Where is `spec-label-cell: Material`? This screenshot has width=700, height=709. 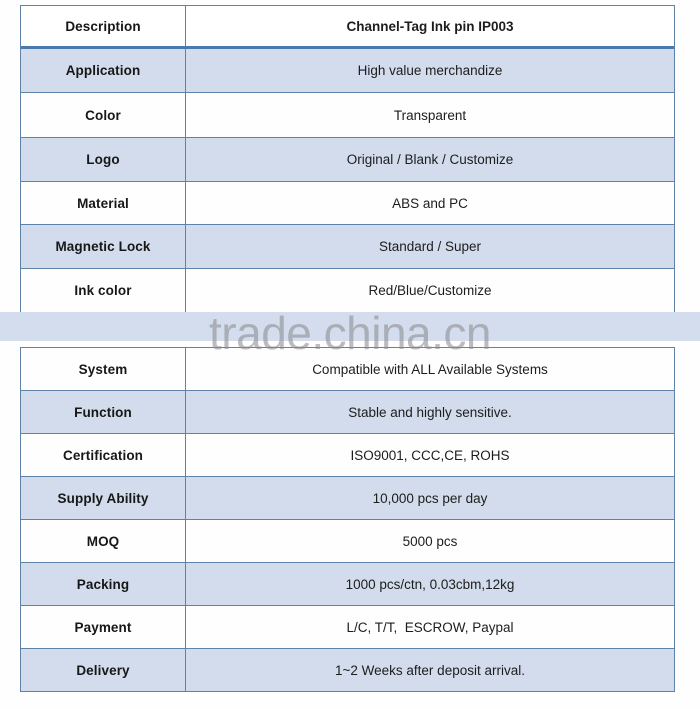
spec-label-cell: Material is located at coordinates (103, 203).